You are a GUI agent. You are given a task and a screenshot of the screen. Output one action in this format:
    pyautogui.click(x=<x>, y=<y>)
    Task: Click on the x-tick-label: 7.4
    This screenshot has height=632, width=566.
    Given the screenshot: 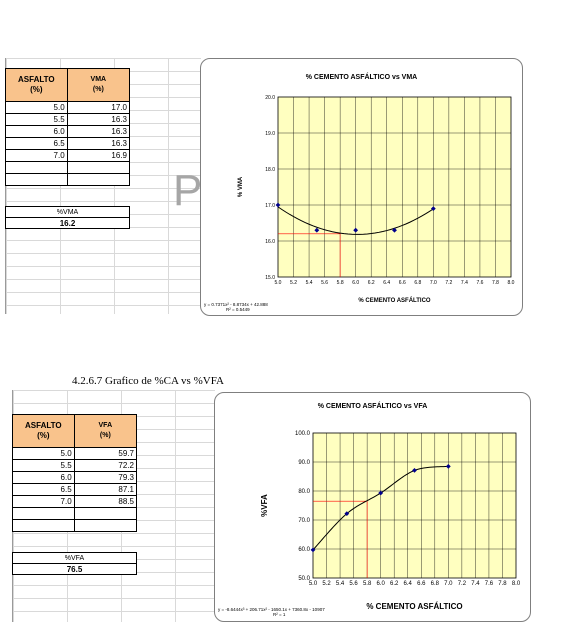 What is the action you would take?
    pyautogui.click(x=475, y=584)
    